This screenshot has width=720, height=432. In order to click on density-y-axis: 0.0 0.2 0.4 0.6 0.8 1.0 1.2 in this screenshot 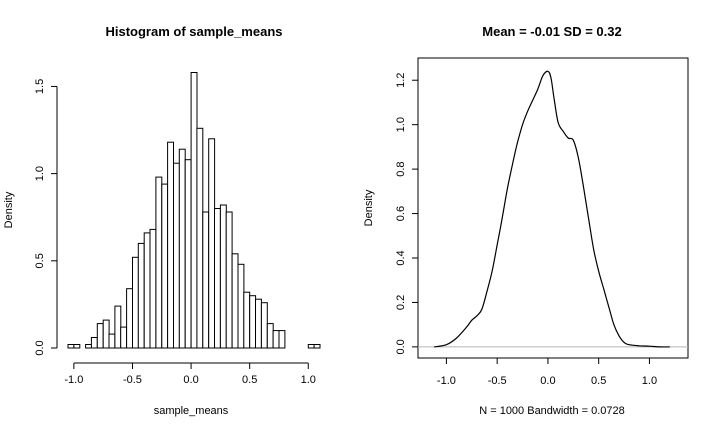, I will do `click(406, 214)`.